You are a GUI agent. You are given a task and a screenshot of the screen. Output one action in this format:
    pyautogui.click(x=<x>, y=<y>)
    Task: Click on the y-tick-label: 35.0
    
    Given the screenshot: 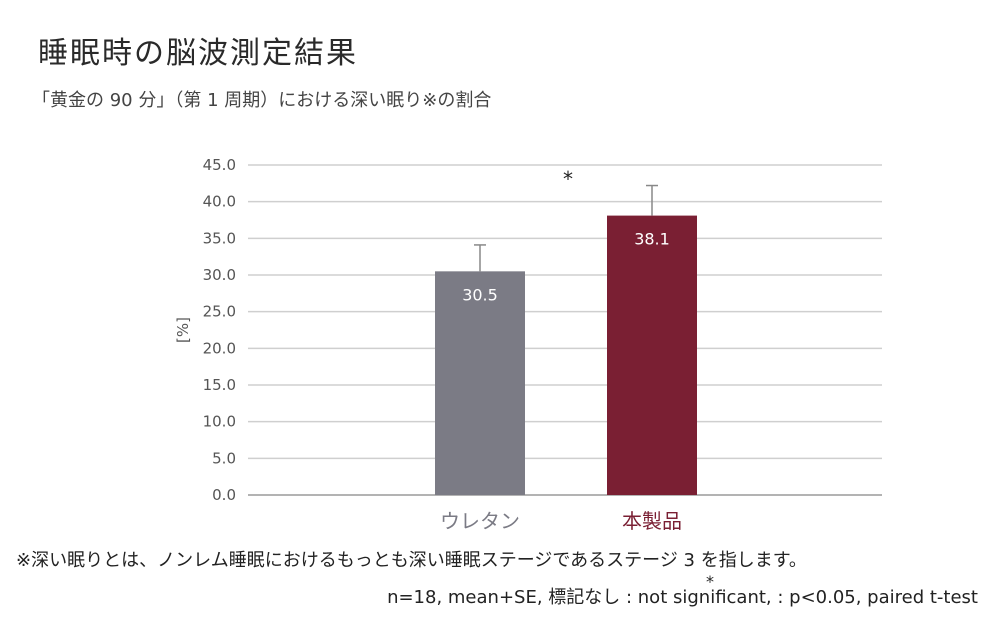 What is the action you would take?
    pyautogui.click(x=219, y=238)
    